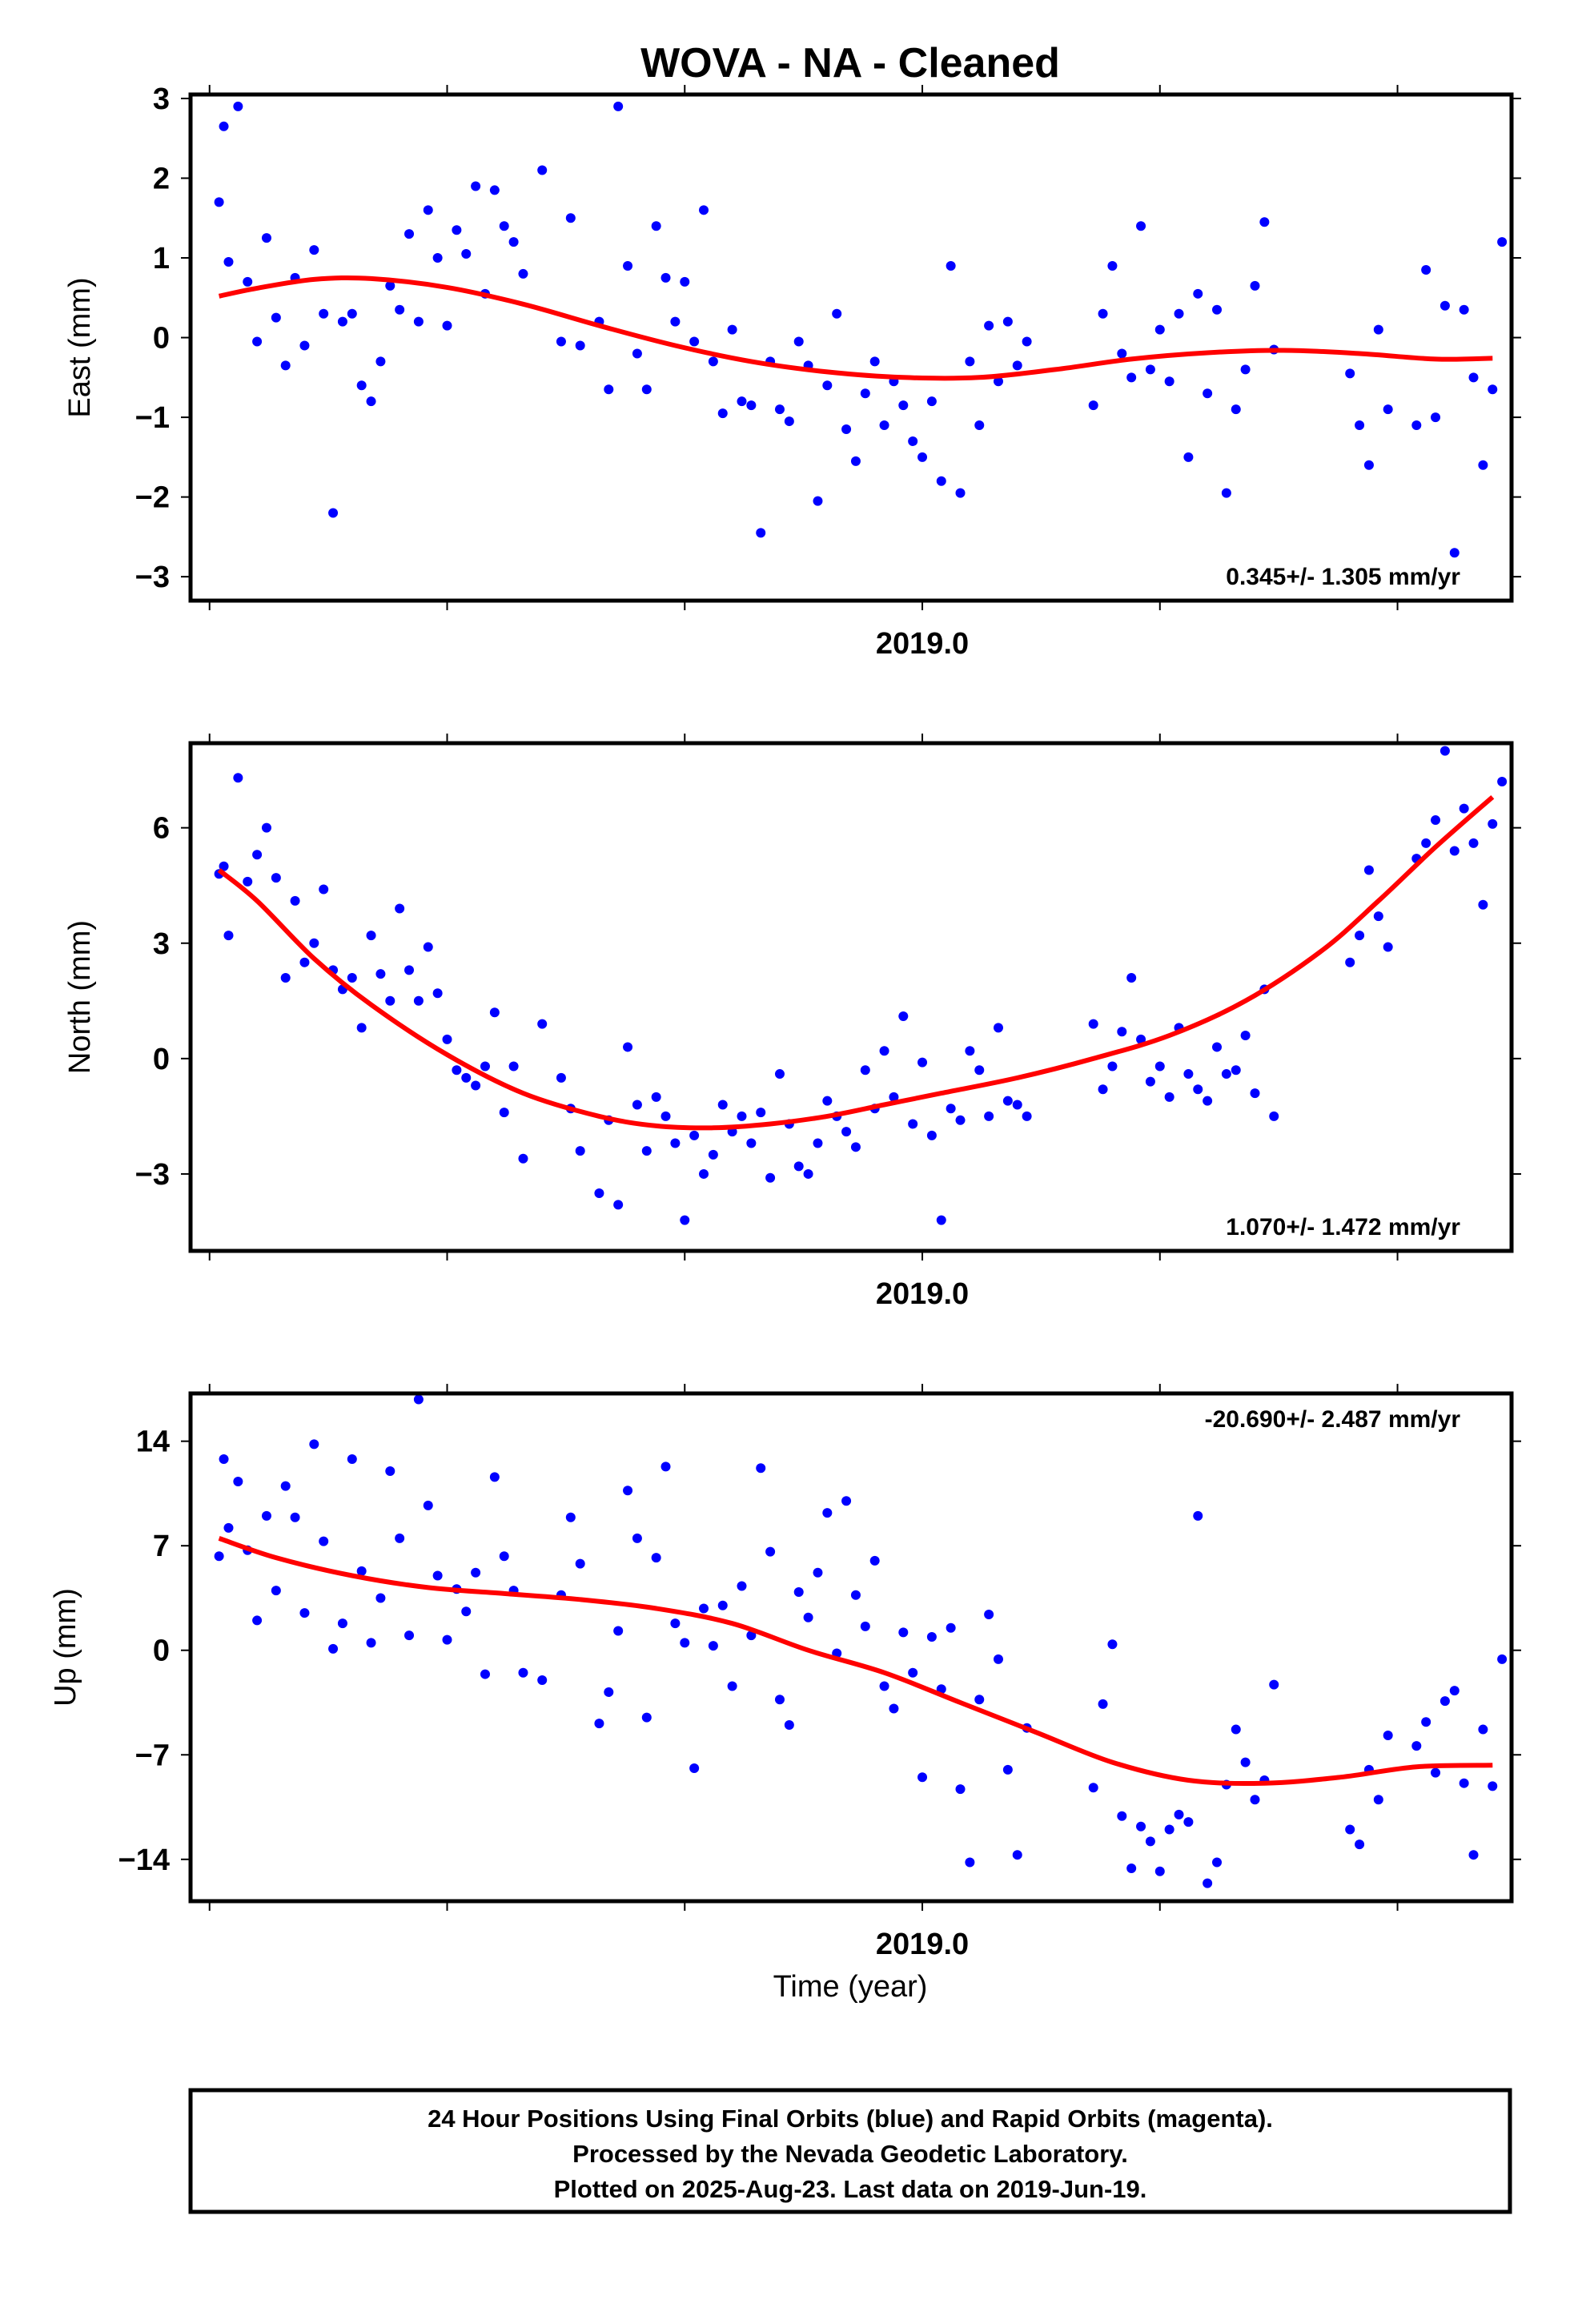 The height and width of the screenshot is (2324, 1582). Describe the element at coordinates (161, 829) in the screenshot. I see `y-tick-label: 6` at that location.